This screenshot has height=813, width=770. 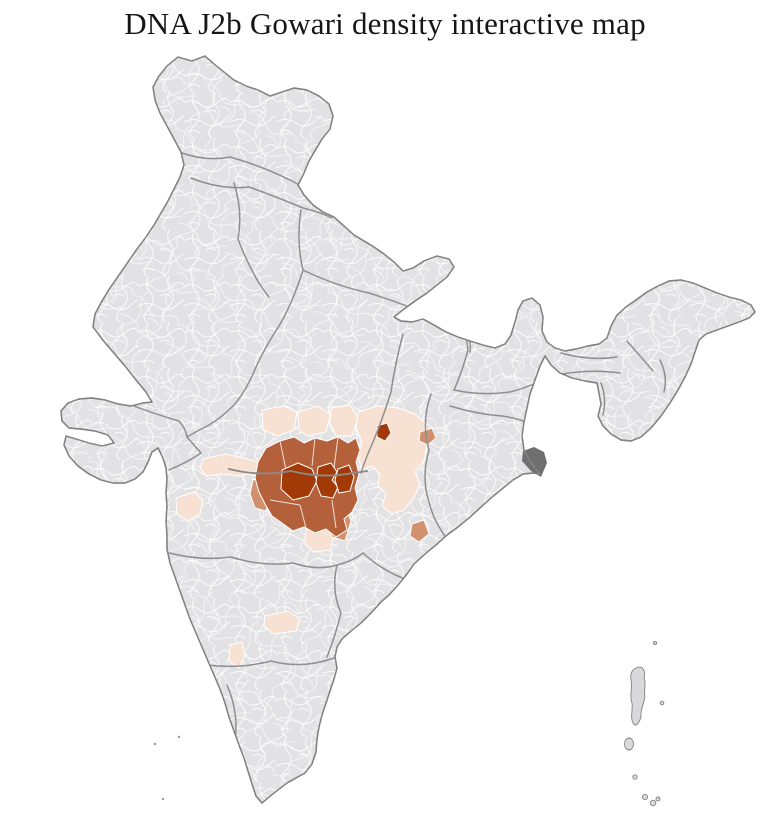 I want to click on district-split-lines, so click(x=304, y=482).